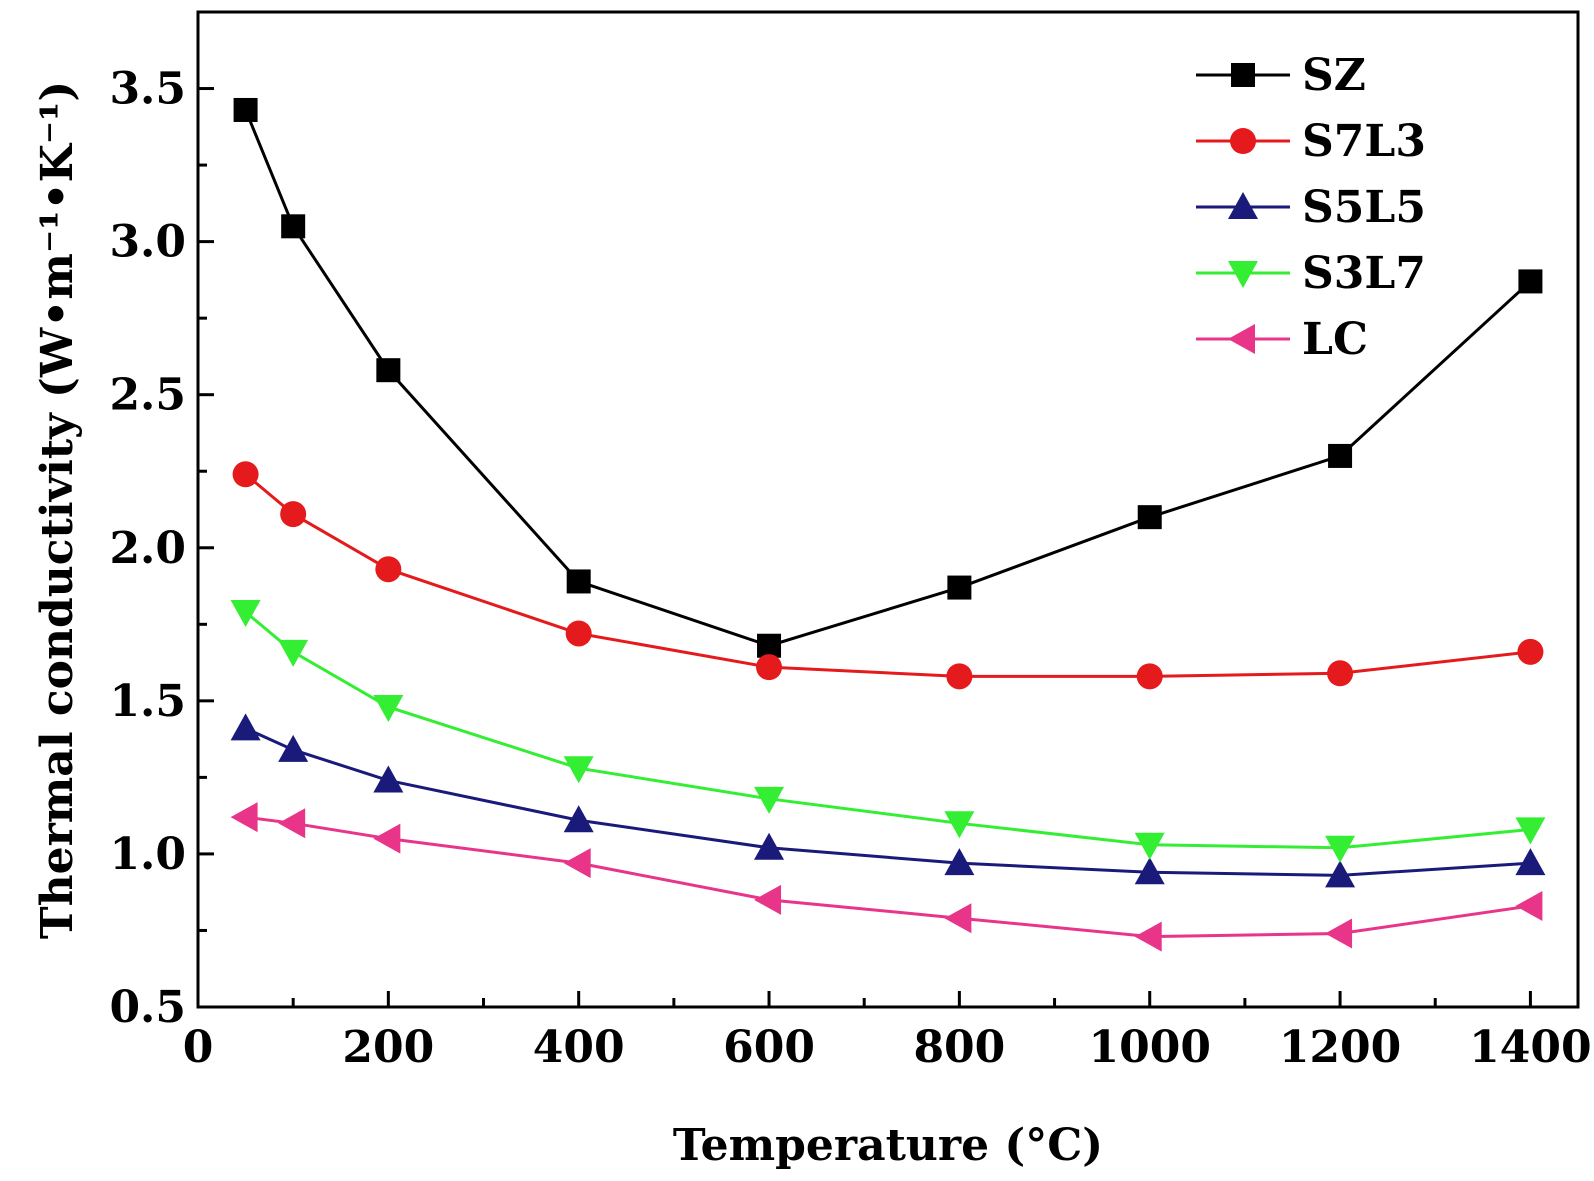 This screenshot has height=1181, width=1594. Describe the element at coordinates (147, 242) in the screenshot. I see `y-tick-label: 3.0` at that location.